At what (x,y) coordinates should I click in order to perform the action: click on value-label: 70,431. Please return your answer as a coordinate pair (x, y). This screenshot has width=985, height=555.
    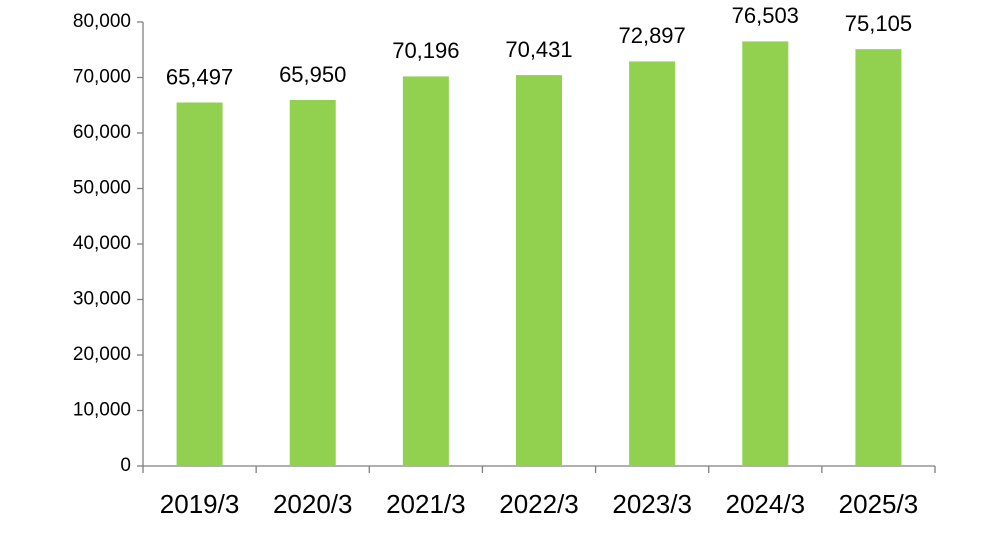
    Looking at the image, I should click on (538, 49).